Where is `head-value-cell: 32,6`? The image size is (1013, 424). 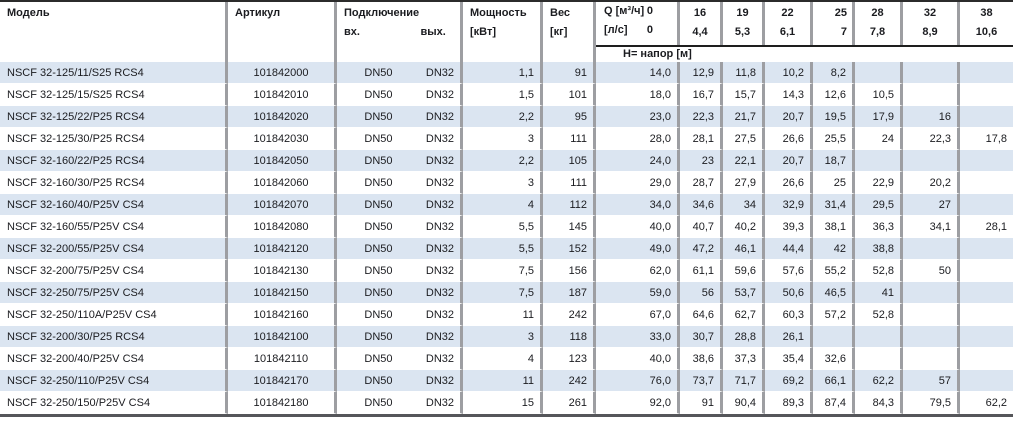 head-value-cell: 32,6 is located at coordinates (834, 359).